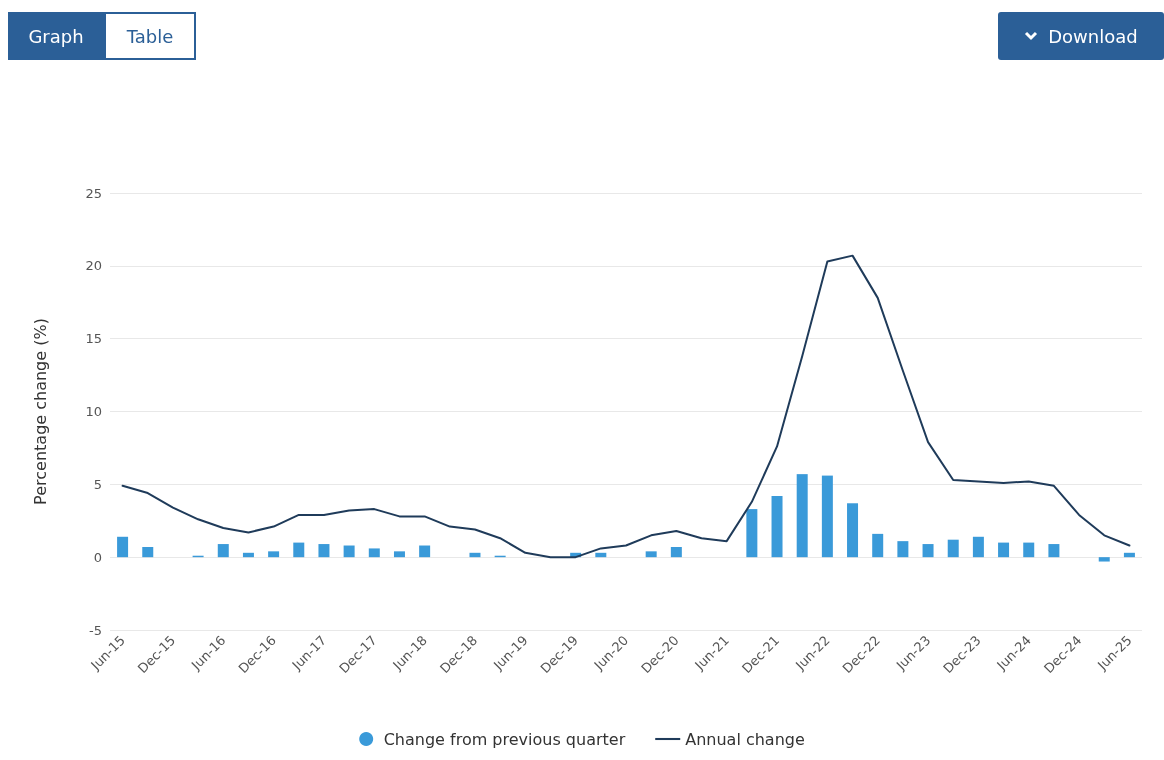  Describe the element at coordinates (93, 266) in the screenshot. I see `y-tick-label: 20` at that location.